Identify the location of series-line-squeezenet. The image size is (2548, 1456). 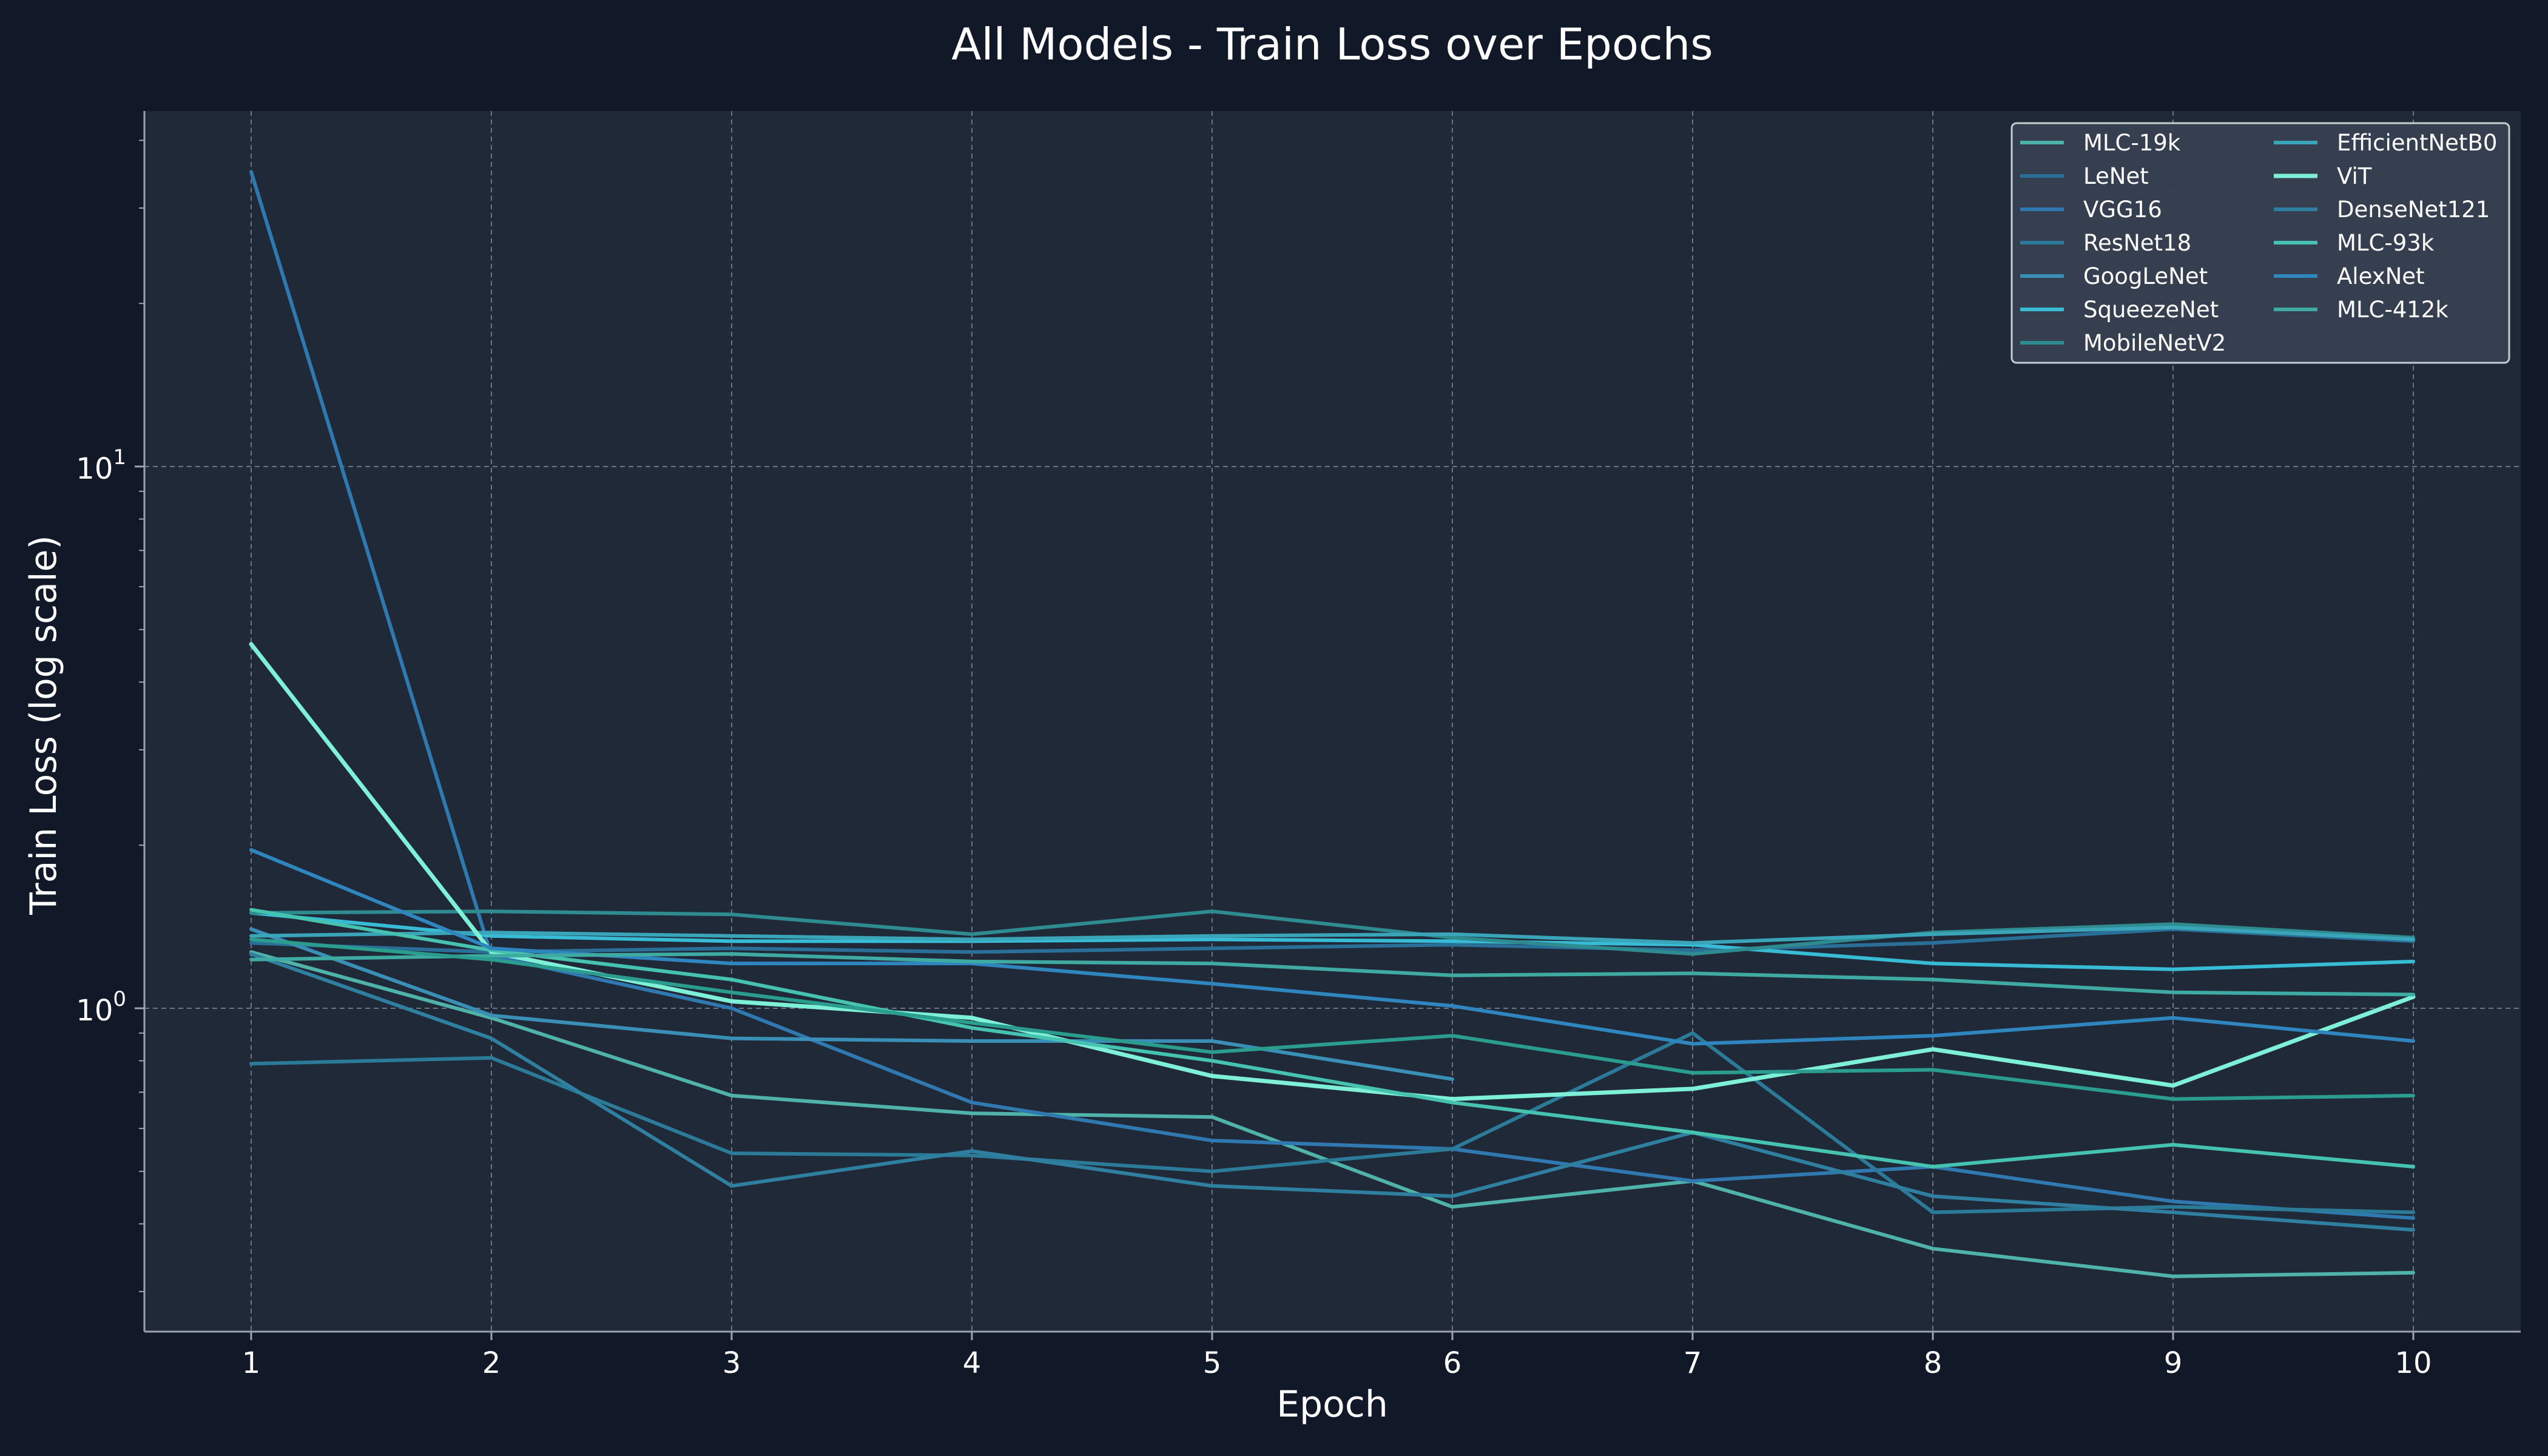
(1332, 941).